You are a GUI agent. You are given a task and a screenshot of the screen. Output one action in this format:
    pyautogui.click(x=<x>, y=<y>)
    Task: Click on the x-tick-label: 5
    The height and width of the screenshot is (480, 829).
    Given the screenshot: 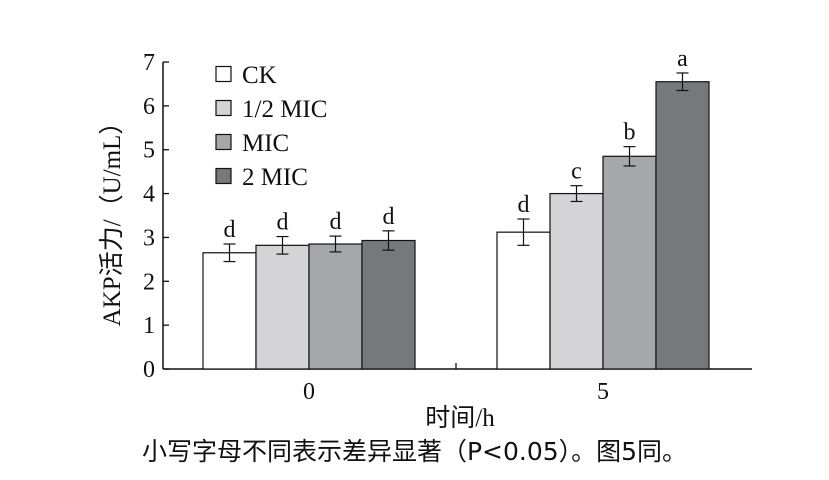 What is the action you would take?
    pyautogui.click(x=603, y=392)
    